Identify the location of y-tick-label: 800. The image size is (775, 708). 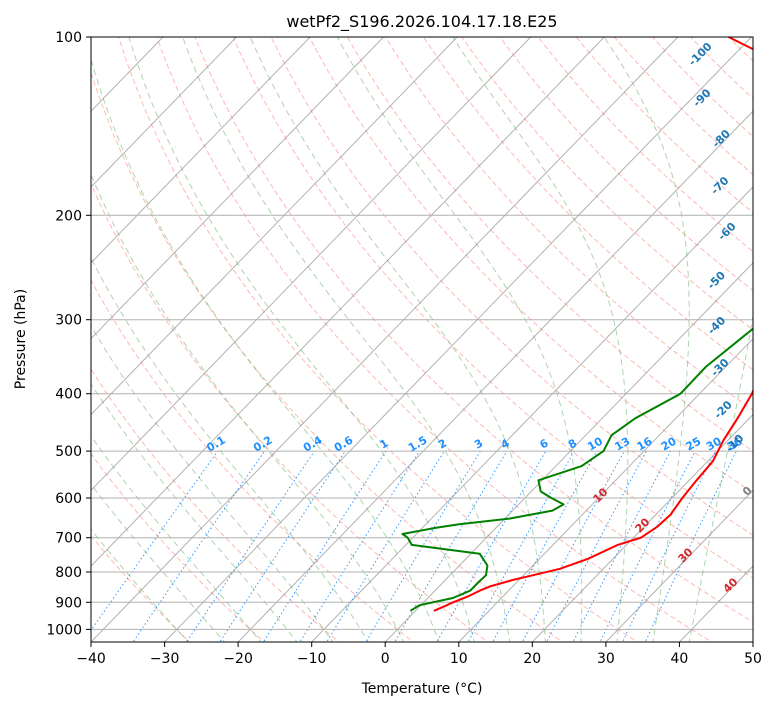
(68, 573).